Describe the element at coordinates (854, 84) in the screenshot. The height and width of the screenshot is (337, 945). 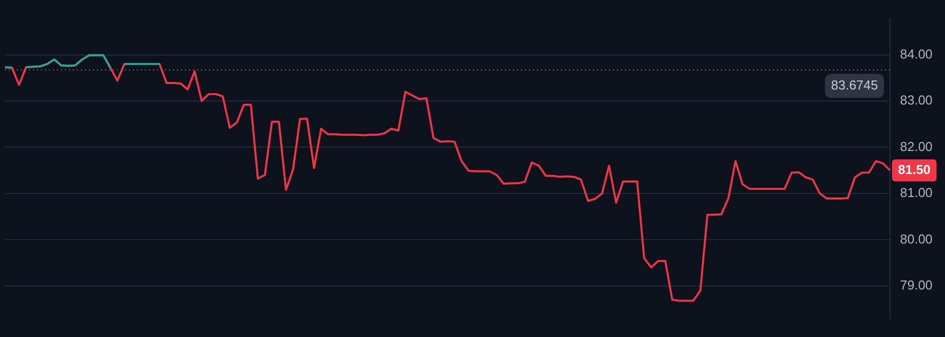
I see `ref-line-label: 83.6745` at that location.